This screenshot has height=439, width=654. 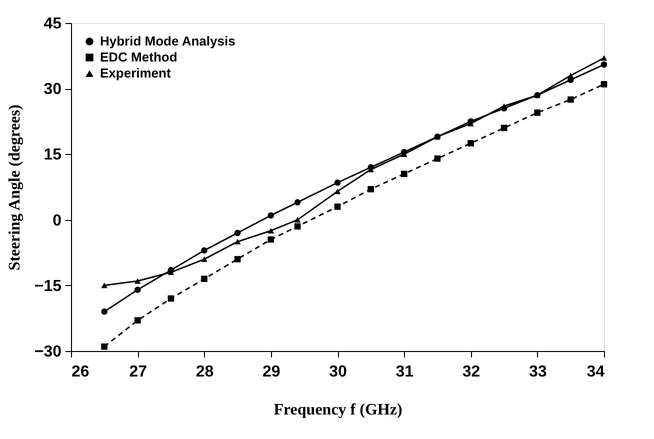 I want to click on x-tick-label: 28, so click(x=205, y=372).